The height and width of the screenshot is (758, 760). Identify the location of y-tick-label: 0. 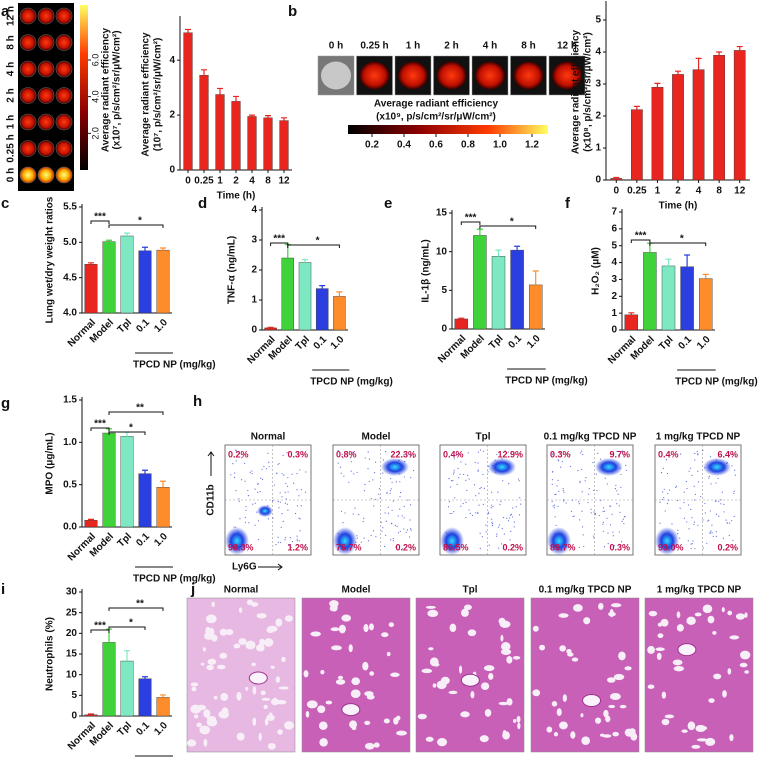
(444, 329).